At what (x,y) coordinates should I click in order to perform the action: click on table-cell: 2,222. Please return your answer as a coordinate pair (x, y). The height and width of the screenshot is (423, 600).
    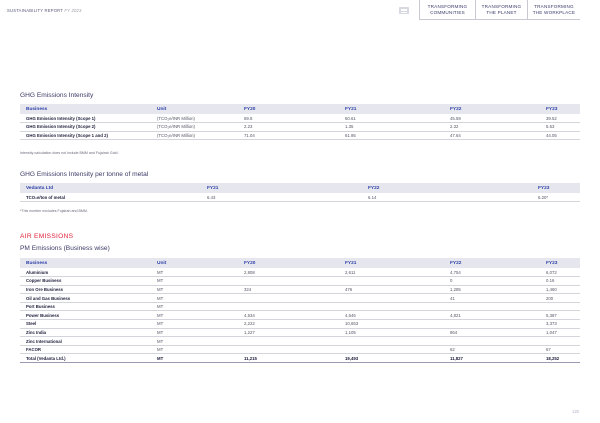
    Looking at the image, I should click on (288, 324).